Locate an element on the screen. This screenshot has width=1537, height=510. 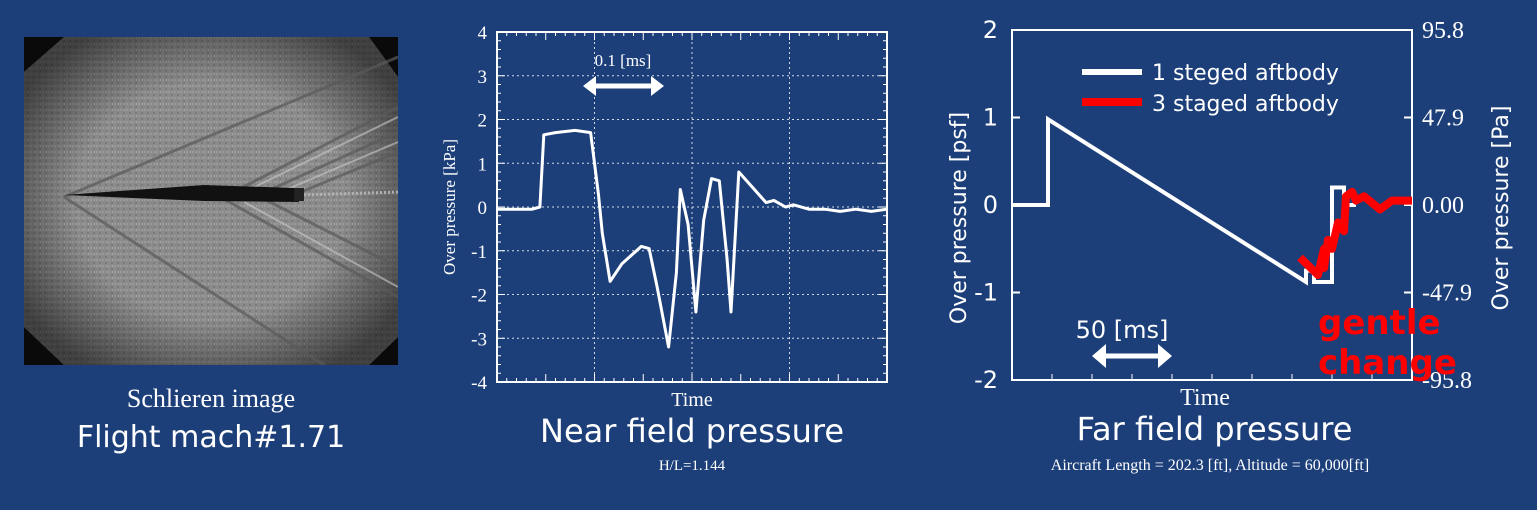
near-field-title: Near field pressure is located at coordinates (692, 431).